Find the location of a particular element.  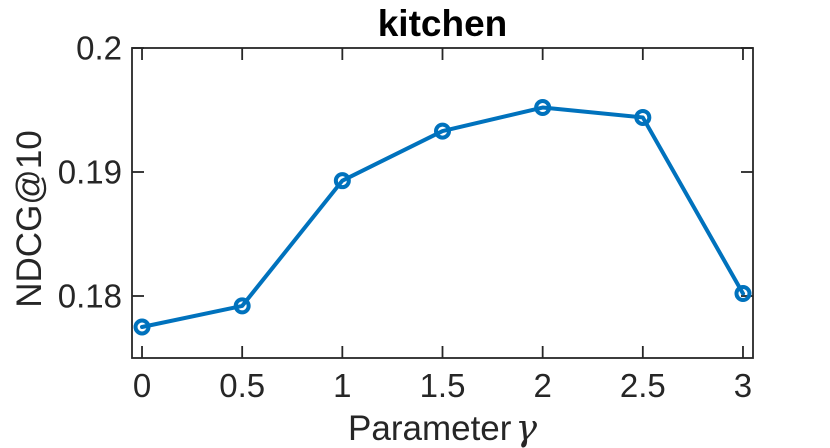

x-axis-label-text: Parameter is located at coordinates (430, 428).